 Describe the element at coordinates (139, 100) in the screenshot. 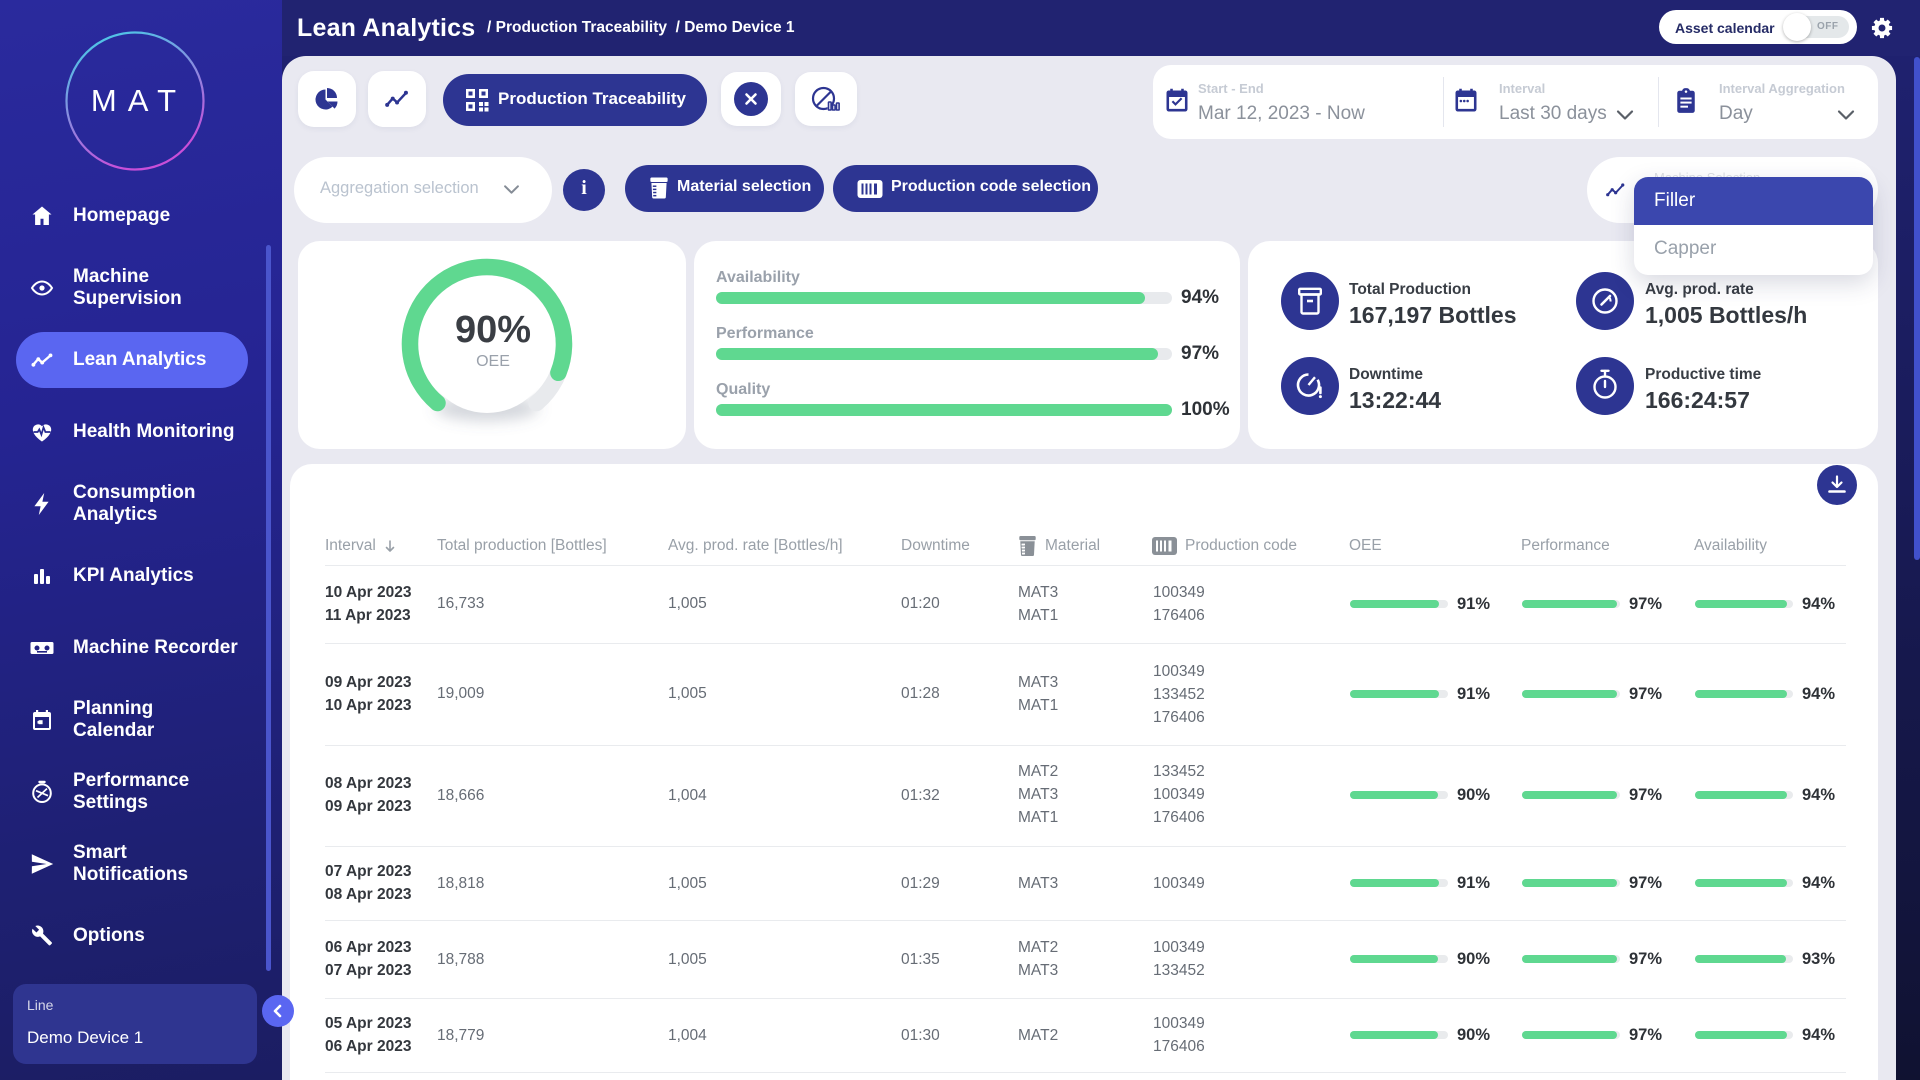

I see `svg-text: MAT` at that location.